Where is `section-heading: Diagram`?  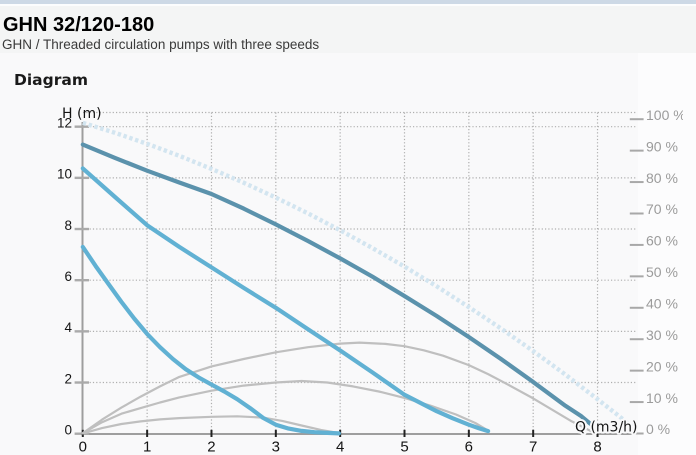
section-heading: Diagram is located at coordinates (51, 80).